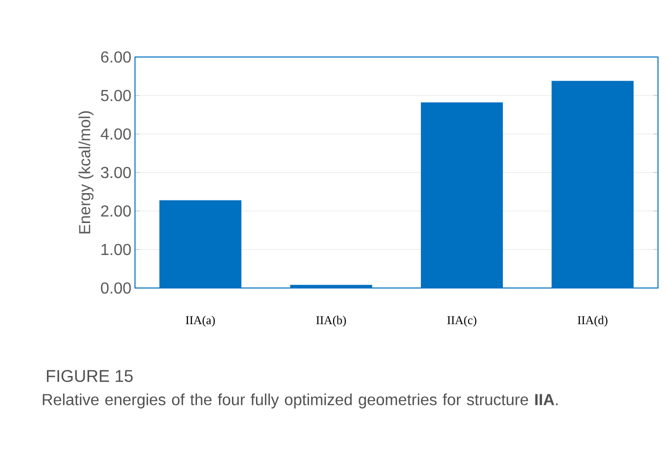 The height and width of the screenshot is (452, 667). Describe the element at coordinates (116, 57) in the screenshot. I see `y-tick-label: 6.00` at that location.